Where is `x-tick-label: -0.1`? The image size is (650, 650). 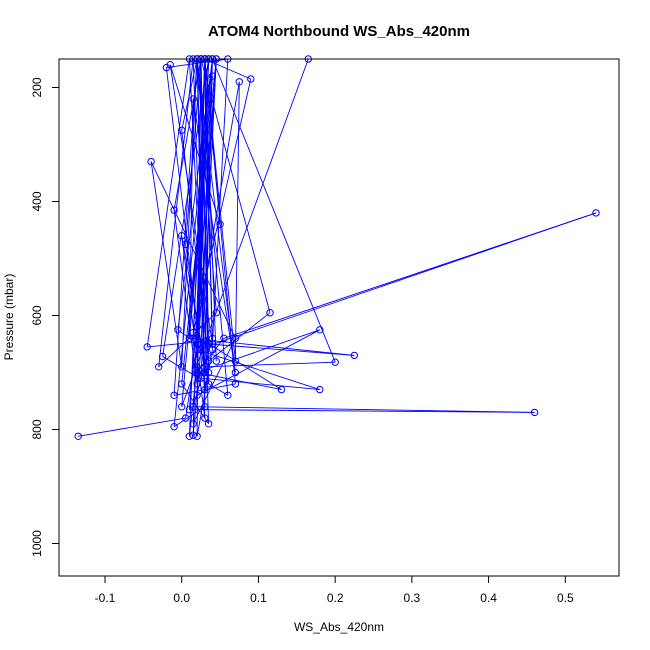
x-tick-label: -0.1 is located at coordinates (105, 598).